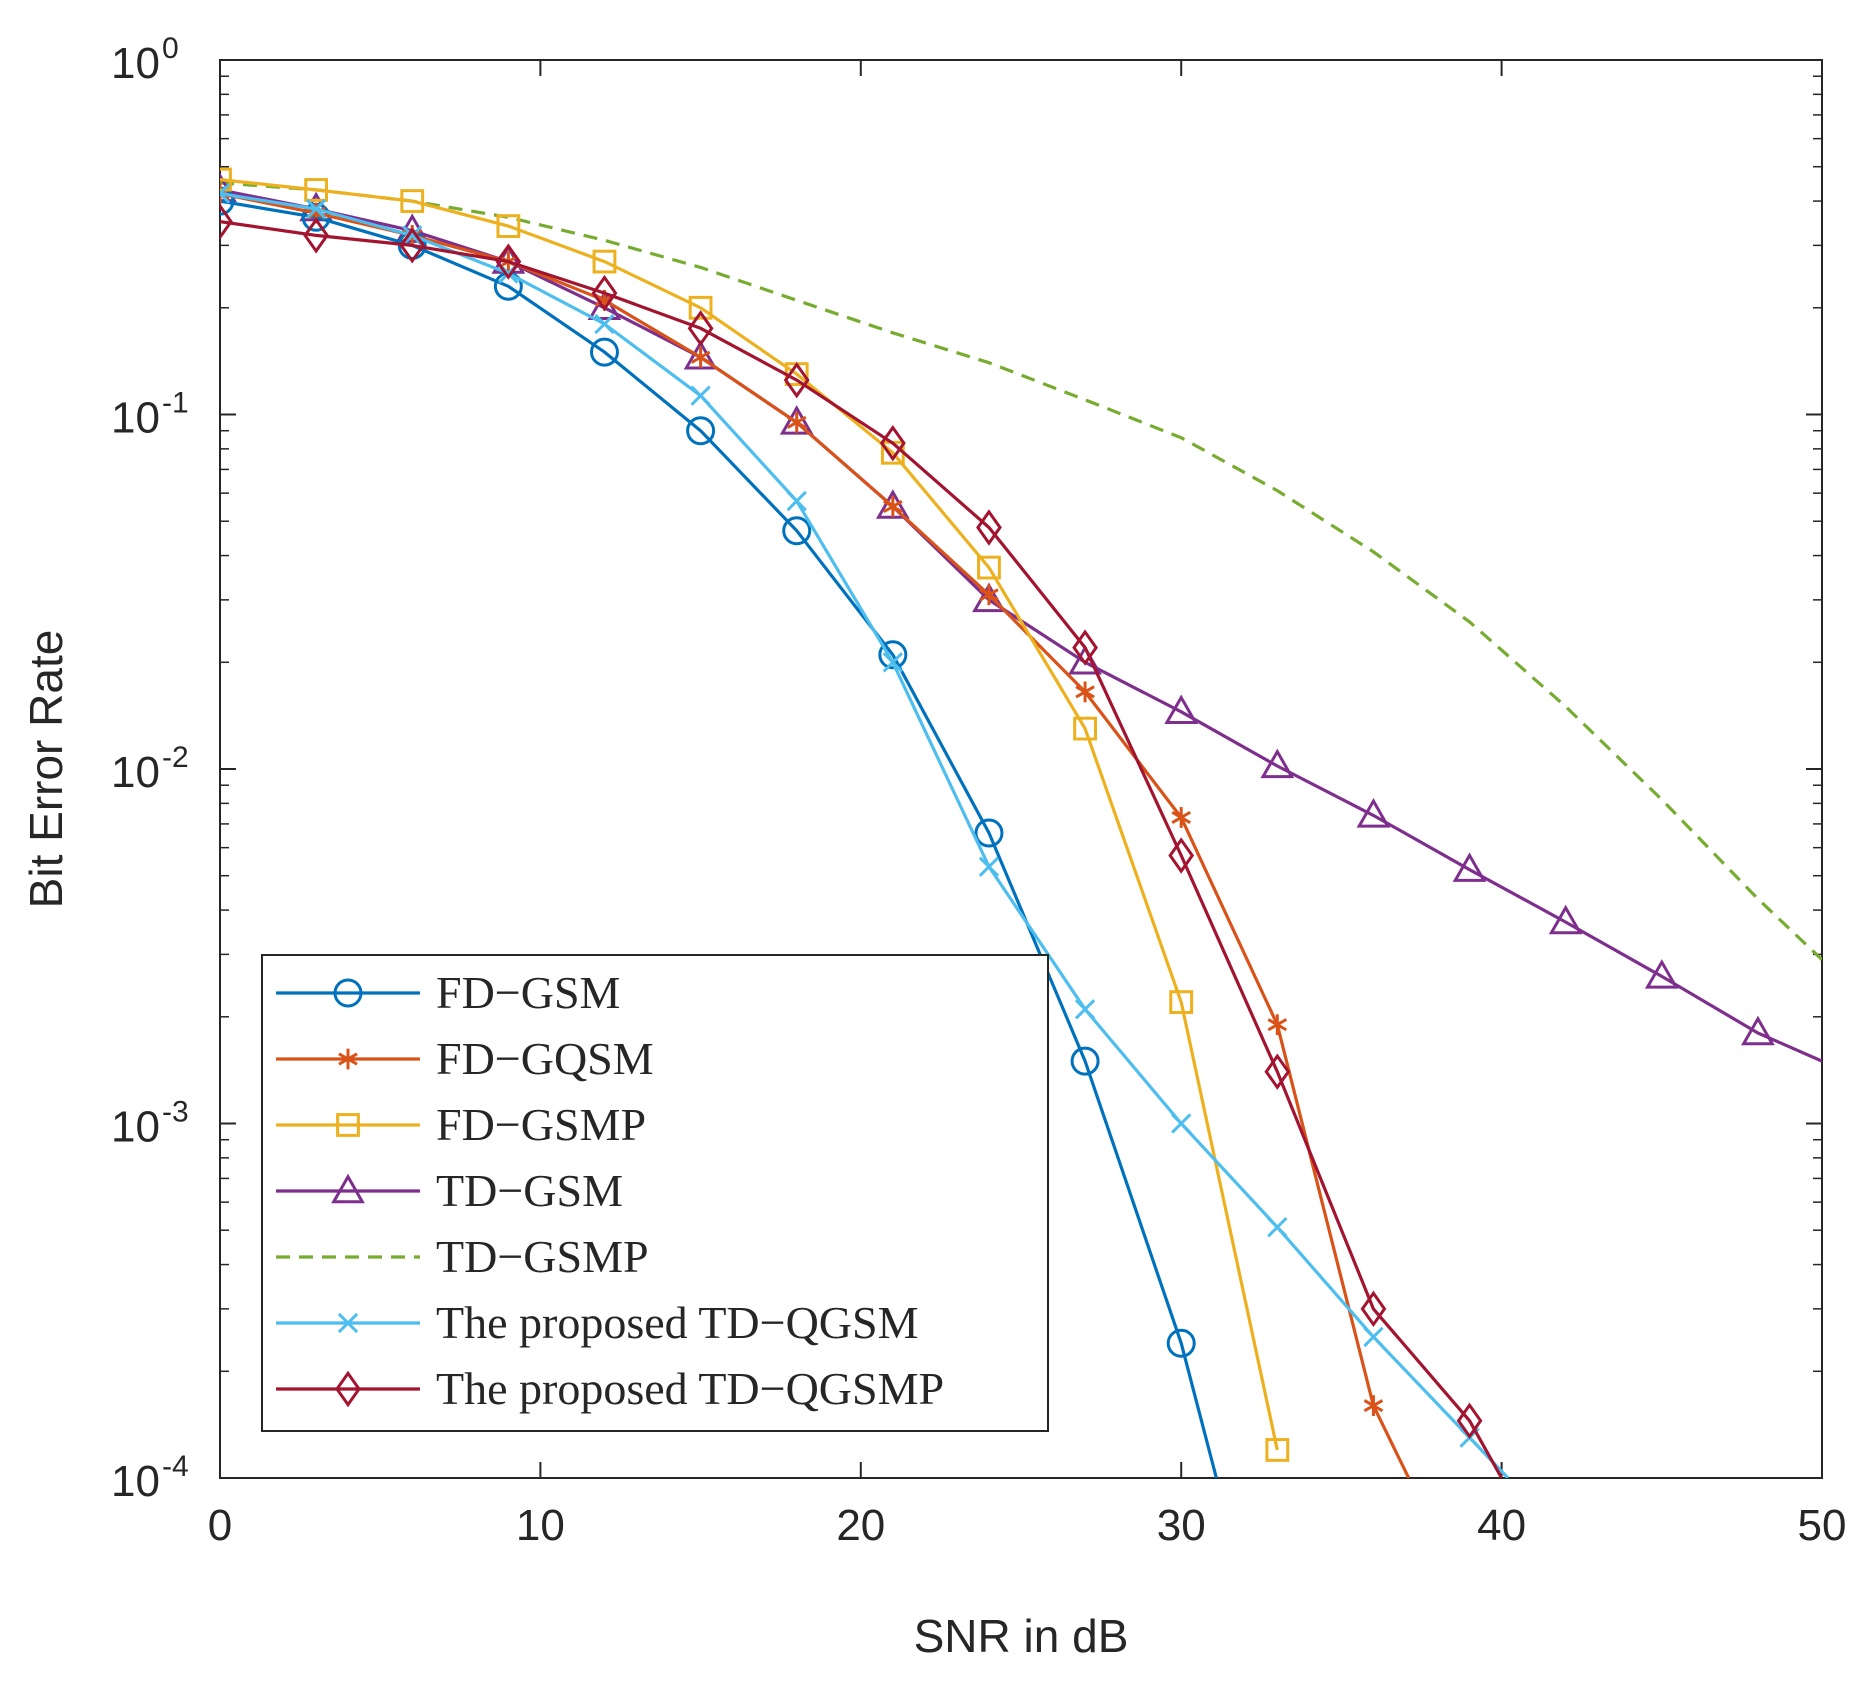 Image resolution: width=1866 pixels, height=1684 pixels. Describe the element at coordinates (860, 1525) in the screenshot. I see `x-tick-label: 20` at that location.